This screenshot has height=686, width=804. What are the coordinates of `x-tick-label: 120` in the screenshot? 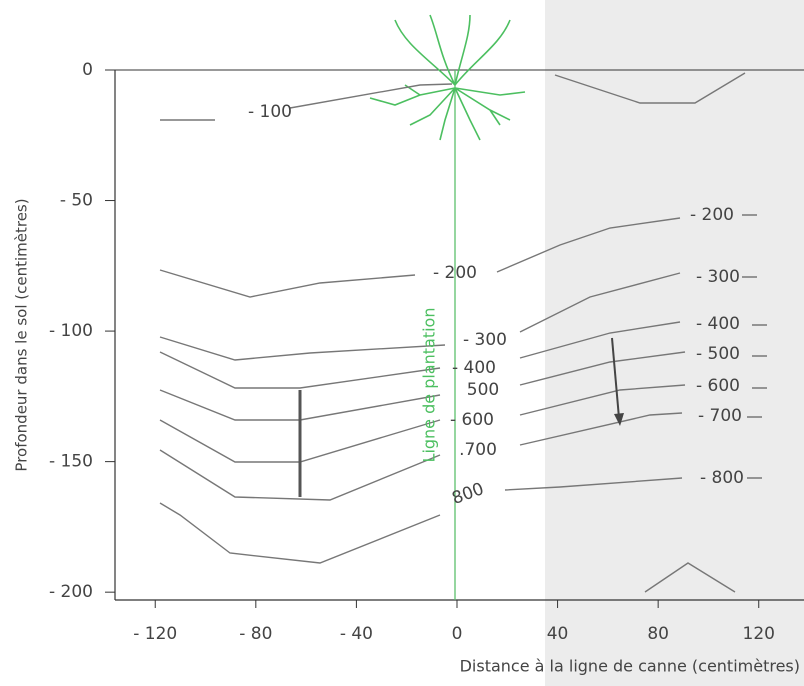 It's located at (759, 634).